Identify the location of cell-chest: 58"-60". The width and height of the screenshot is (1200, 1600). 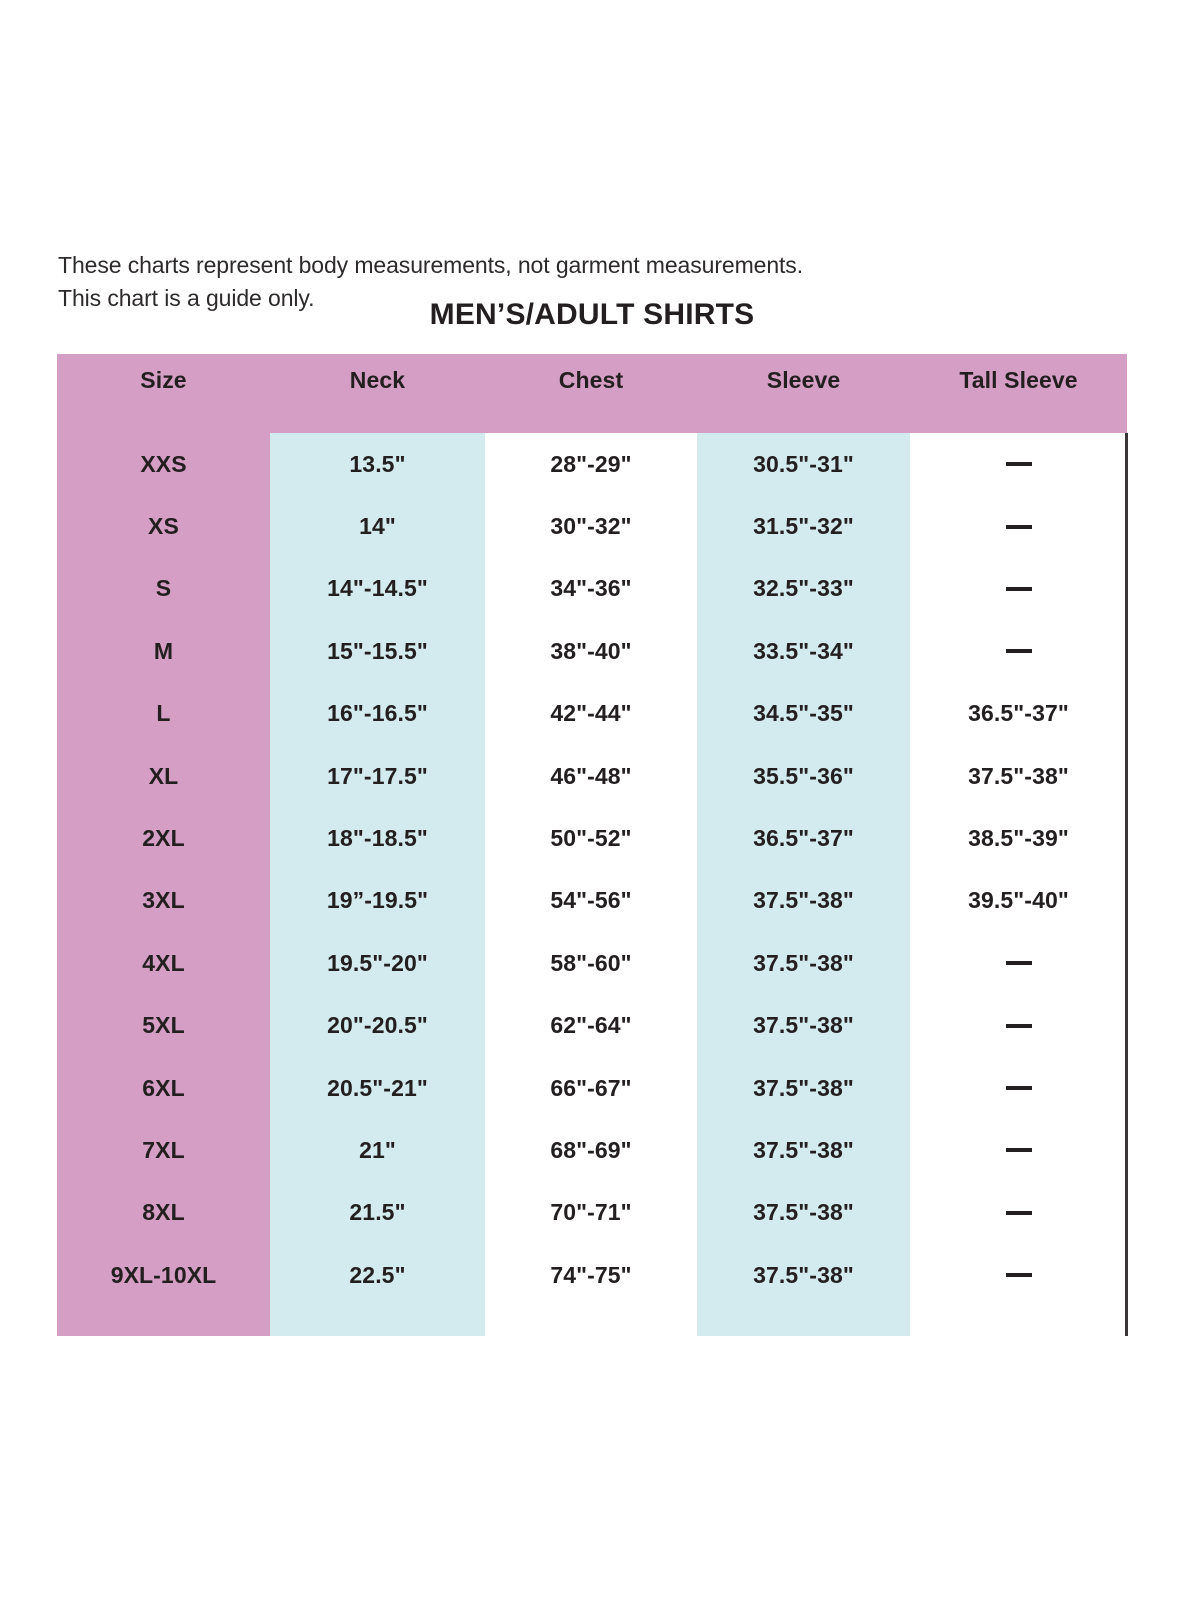
(591, 962).